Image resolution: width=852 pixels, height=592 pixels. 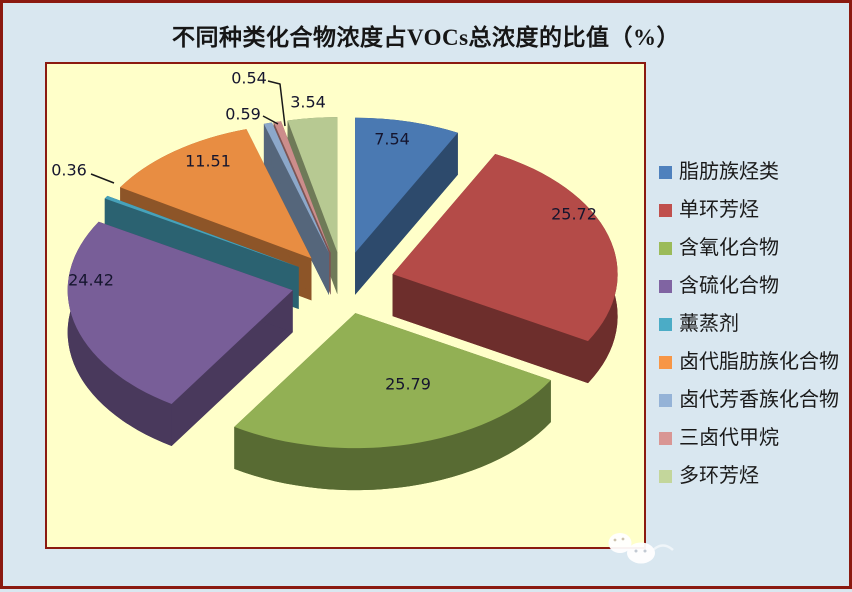 I want to click on legend-item: 卤代脂肪族化合物, so click(x=749, y=362).